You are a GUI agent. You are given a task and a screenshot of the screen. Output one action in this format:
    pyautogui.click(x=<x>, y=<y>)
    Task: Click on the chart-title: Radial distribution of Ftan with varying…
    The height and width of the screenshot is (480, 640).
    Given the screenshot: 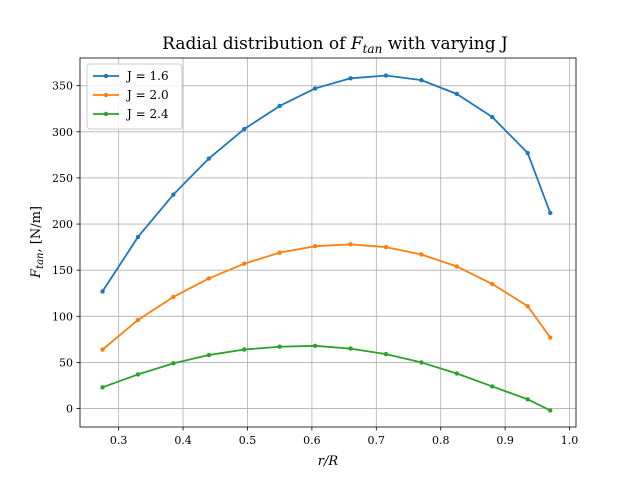 What is the action you would take?
    pyautogui.click(x=335, y=45)
    